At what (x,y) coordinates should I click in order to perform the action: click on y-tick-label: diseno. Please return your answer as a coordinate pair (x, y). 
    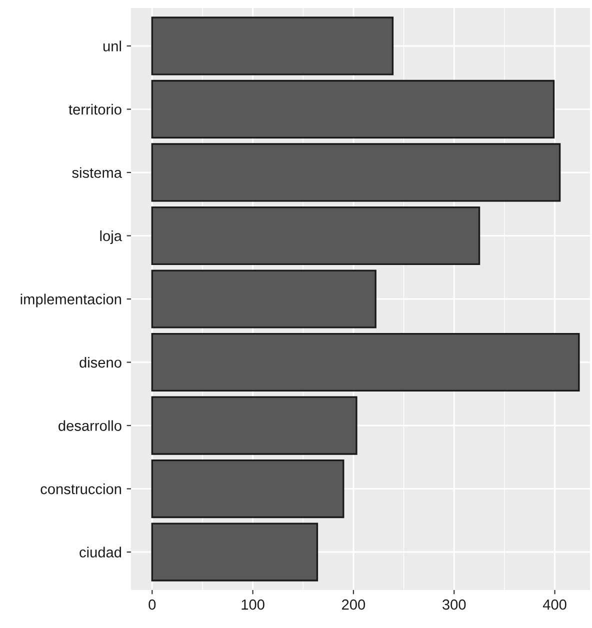
    Looking at the image, I should click on (101, 362).